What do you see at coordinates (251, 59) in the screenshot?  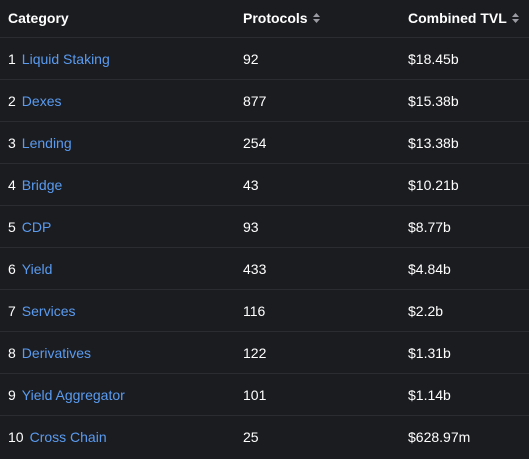 I see `protocols-count: 92` at bounding box center [251, 59].